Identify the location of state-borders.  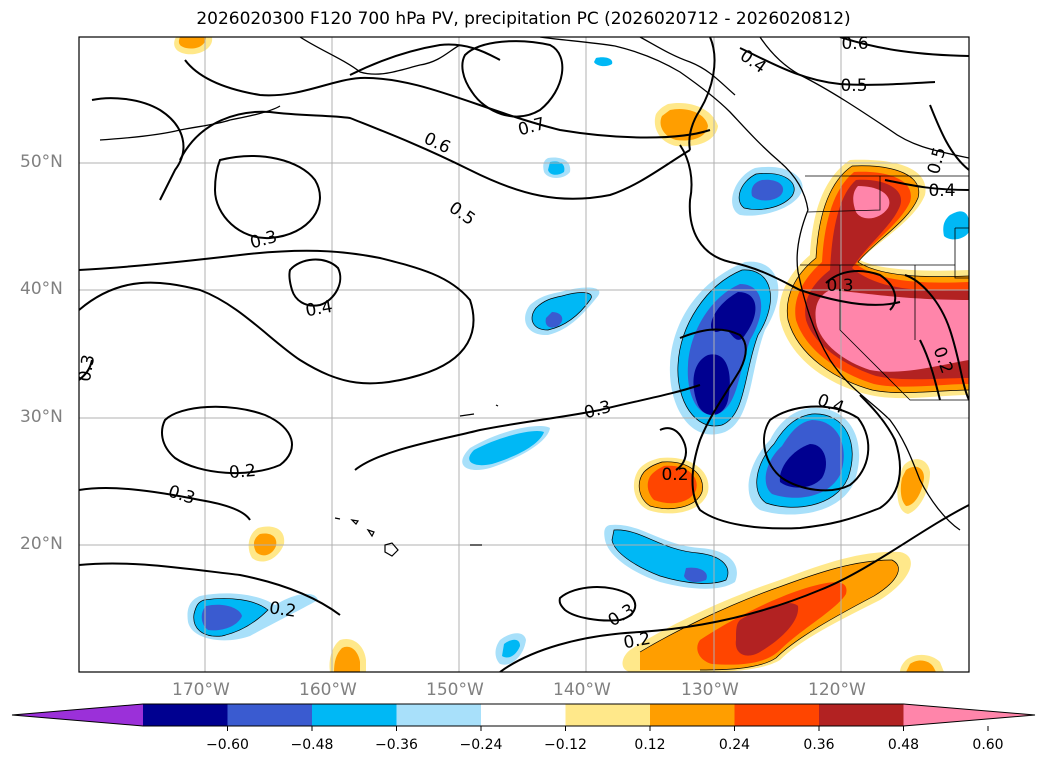
(884, 288).